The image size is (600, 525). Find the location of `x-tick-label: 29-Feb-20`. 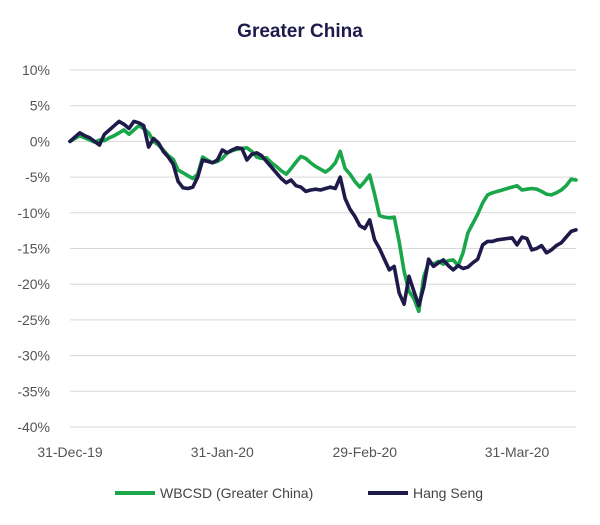

x-tick-label: 29-Feb-20 is located at coordinates (364, 452).